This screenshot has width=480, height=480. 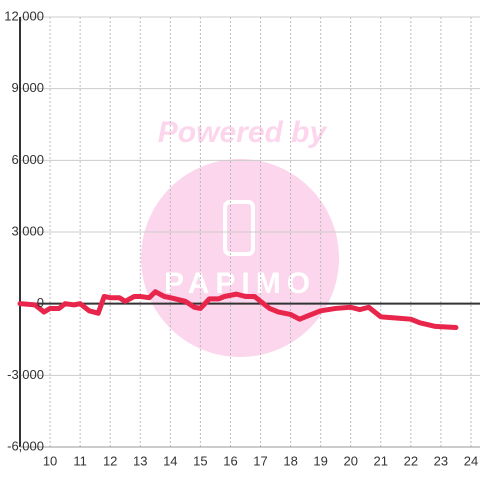 What do you see at coordinates (239, 228) in the screenshot?
I see `watermark-icon` at bounding box center [239, 228].